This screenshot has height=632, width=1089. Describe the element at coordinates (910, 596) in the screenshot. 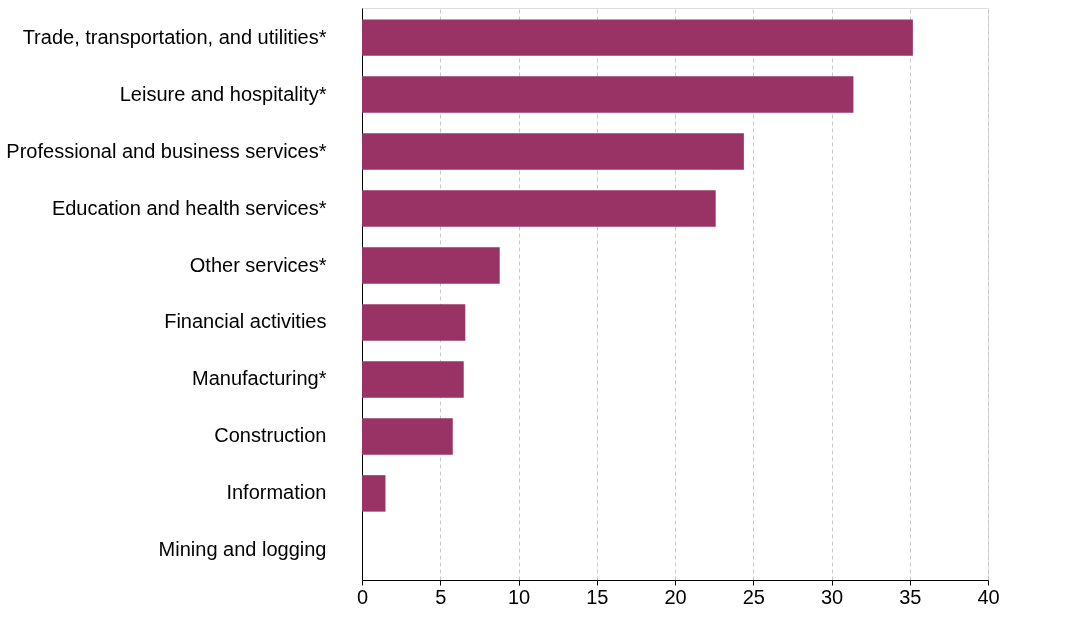

I see `x-tick-label: 35` at that location.